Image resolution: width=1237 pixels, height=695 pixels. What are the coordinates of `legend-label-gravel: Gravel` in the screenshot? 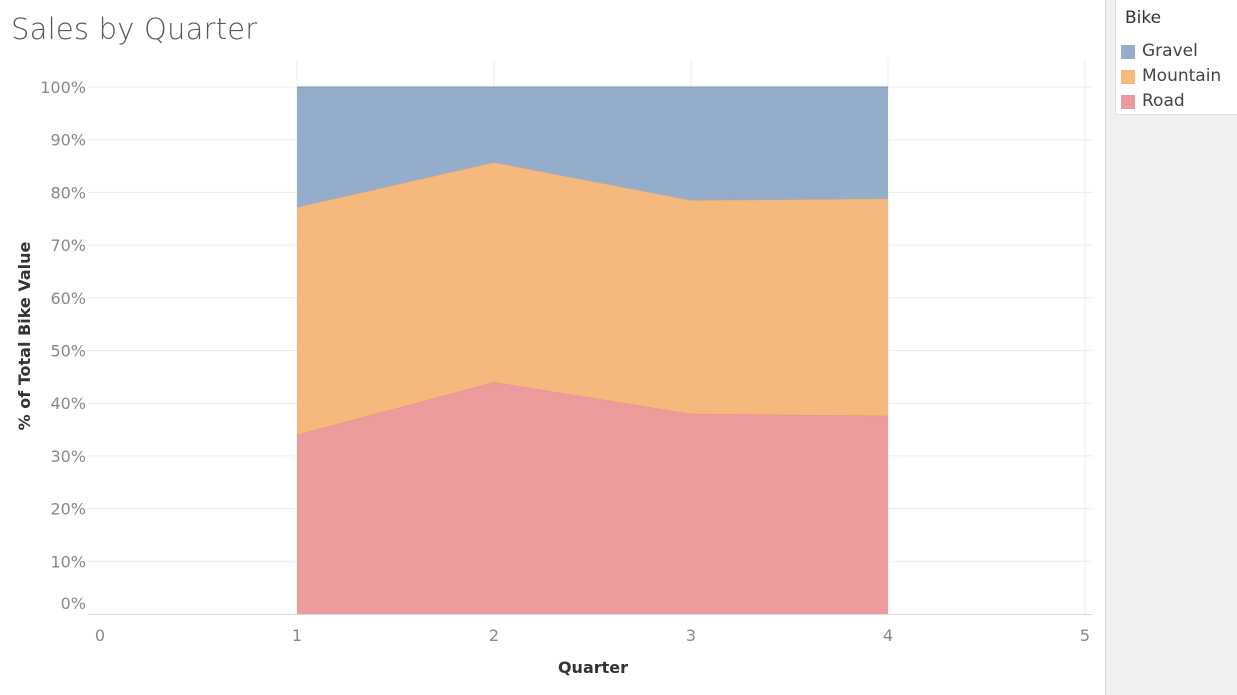 It's located at (1170, 51).